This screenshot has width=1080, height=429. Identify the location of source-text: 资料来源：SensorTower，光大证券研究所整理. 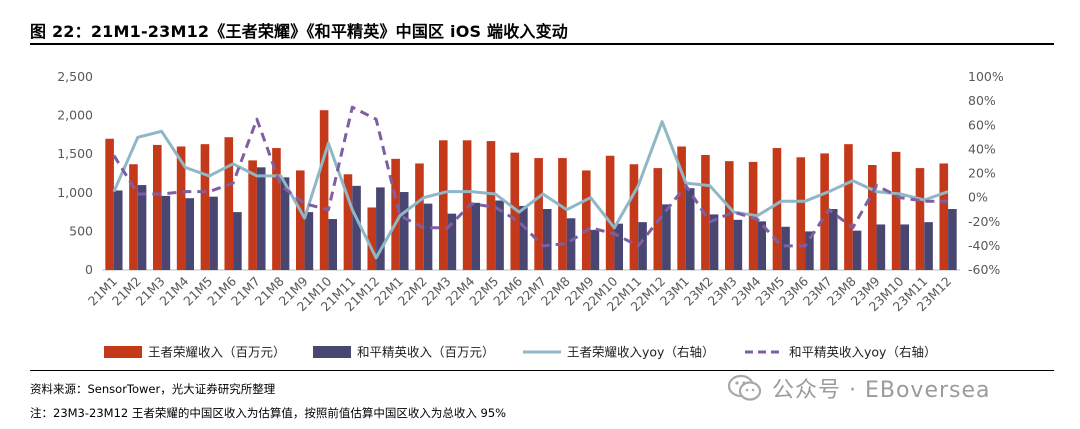
(153, 389).